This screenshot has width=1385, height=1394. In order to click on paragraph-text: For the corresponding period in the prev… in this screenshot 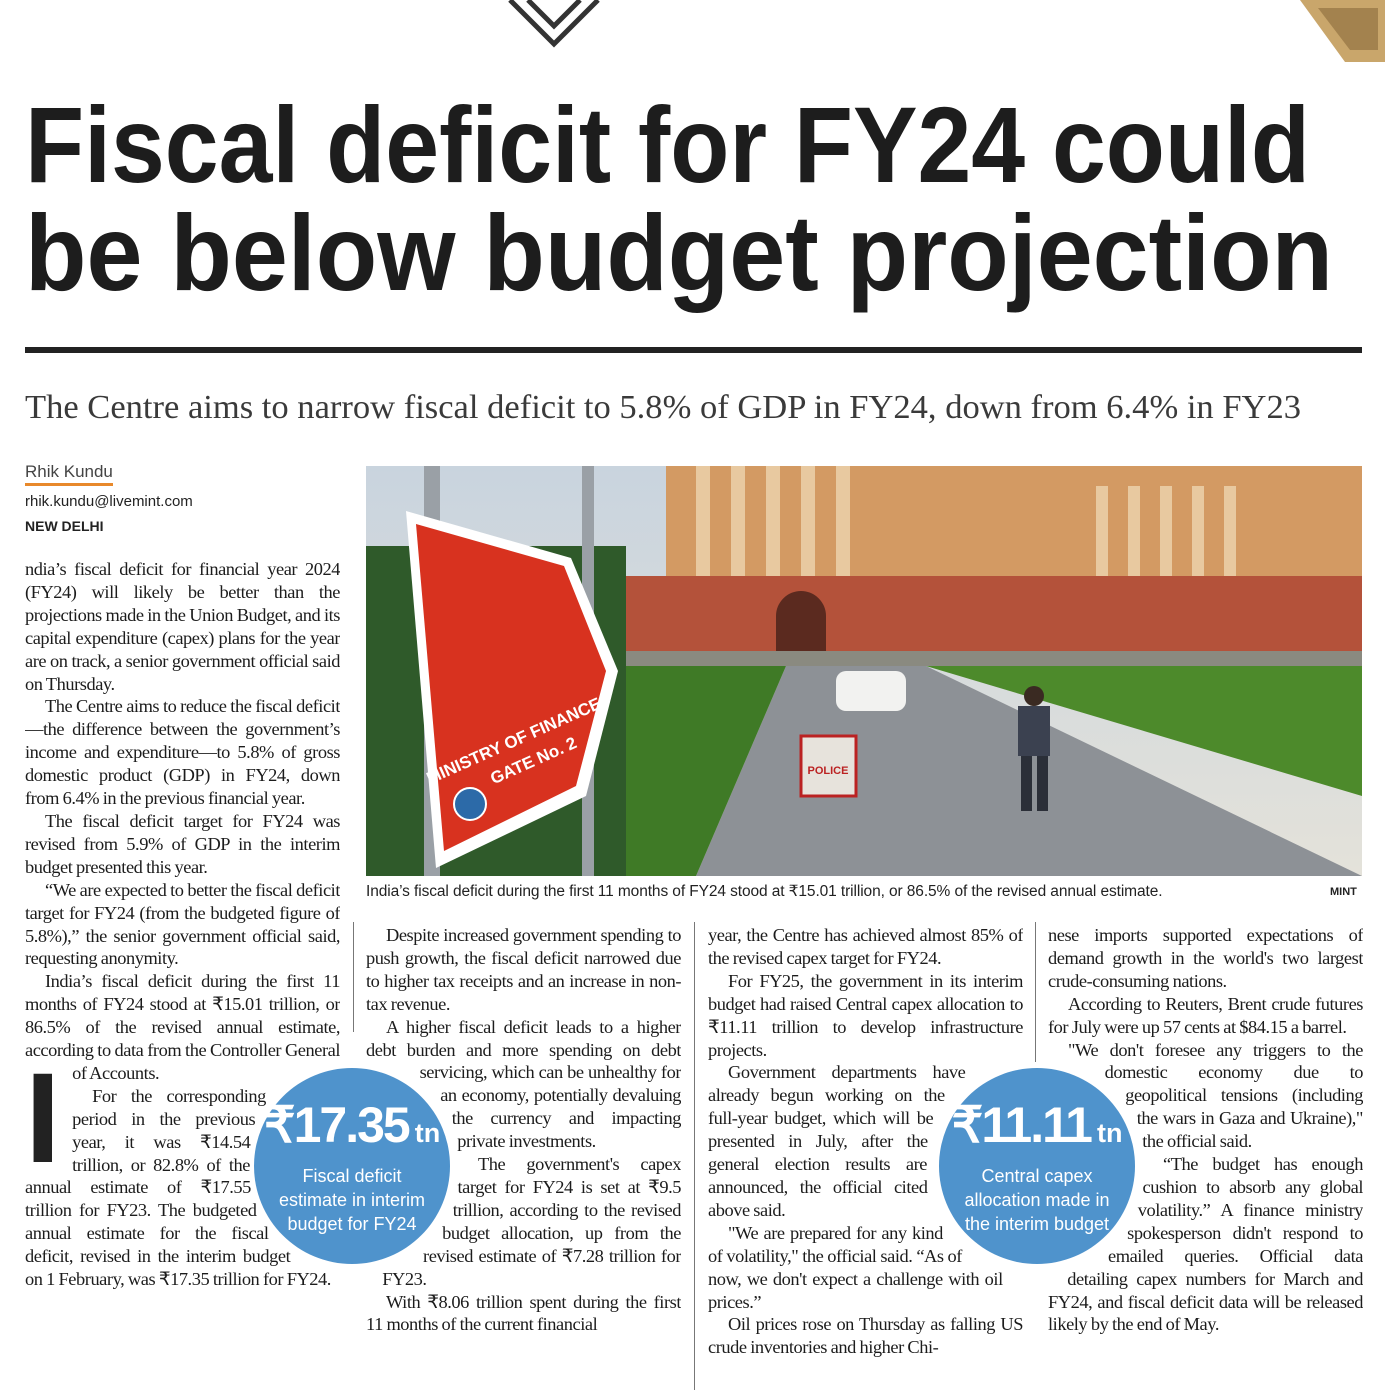, I will do `click(178, 1187)`.